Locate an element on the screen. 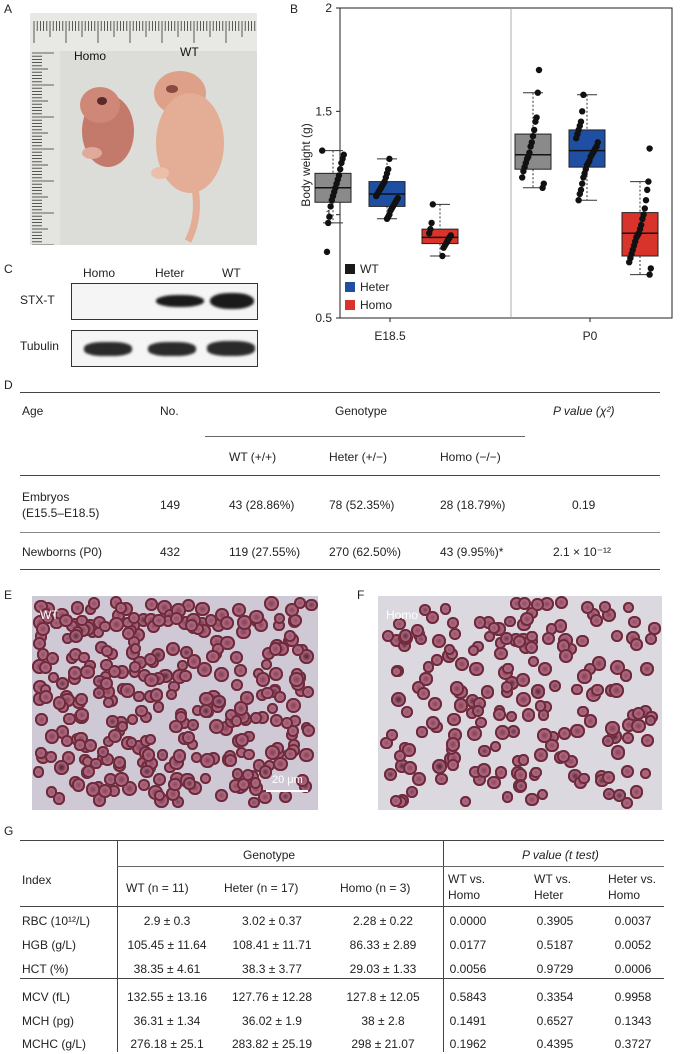 The width and height of the screenshot is (685, 1054). tableD-r2-wt: 119 (27.55%) is located at coordinates (265, 552).